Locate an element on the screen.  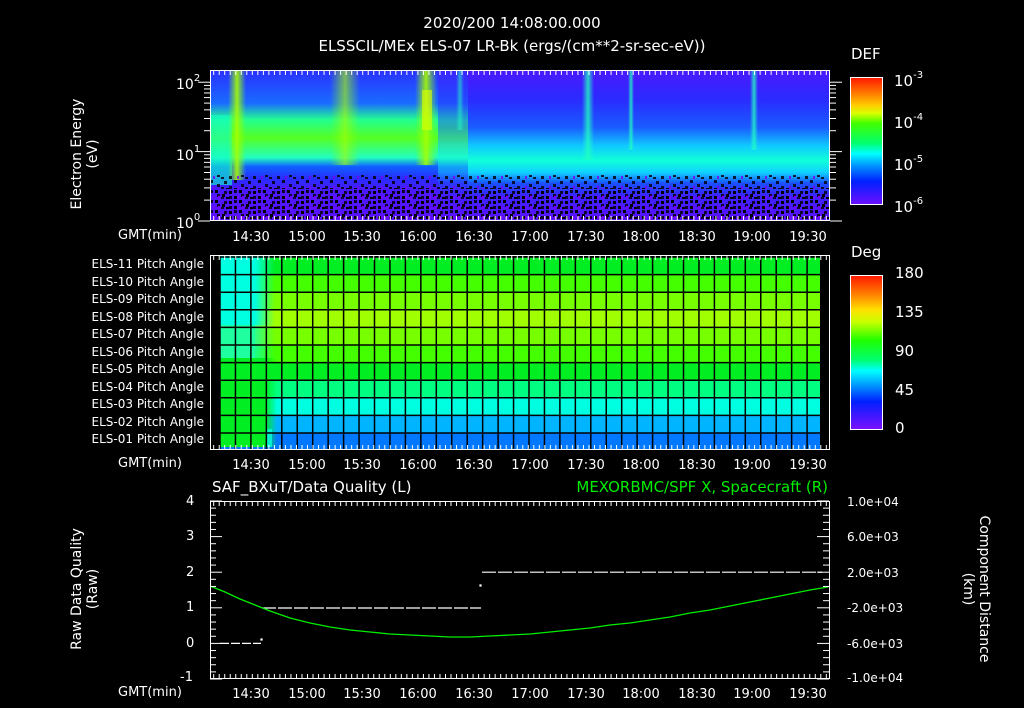
spectrogram-canvas is located at coordinates (522, 145).